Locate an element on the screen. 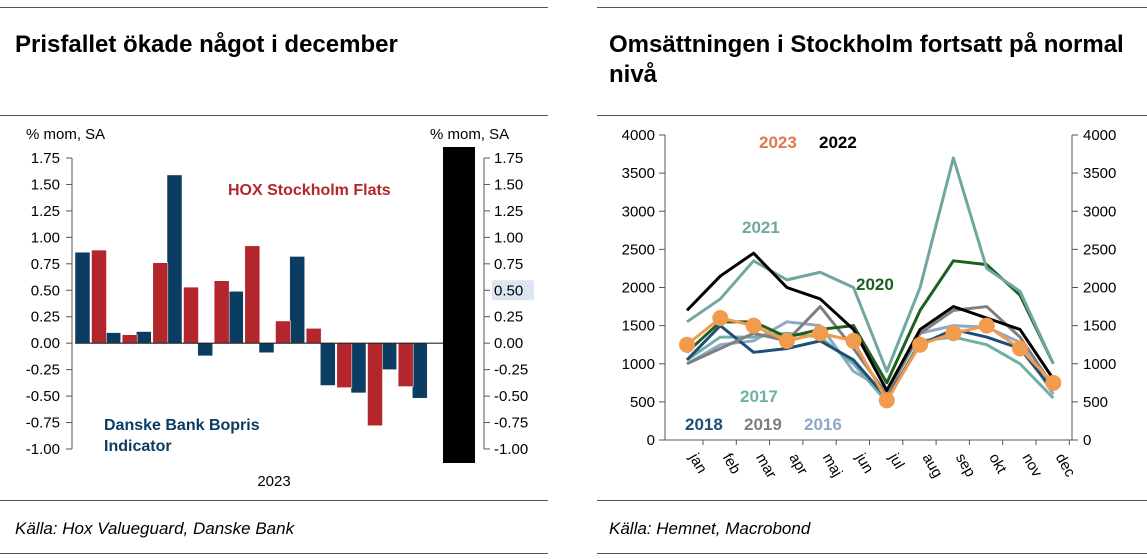 Image resolution: width=1147 pixels, height=559 pixels. line-series-2018 is located at coordinates (870, 362).